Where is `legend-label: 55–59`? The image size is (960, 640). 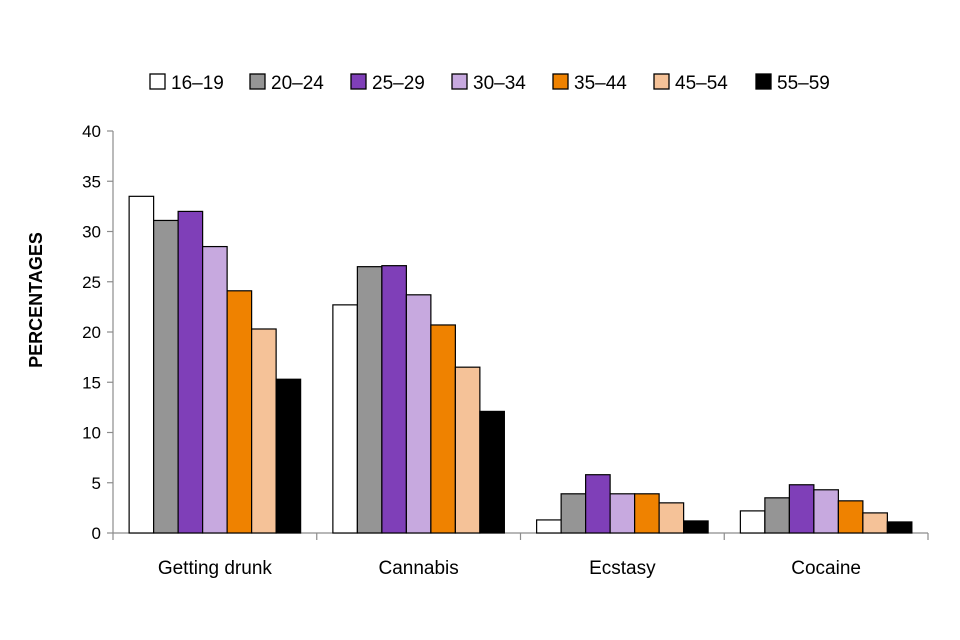
legend-label: 55–59 is located at coordinates (803, 83).